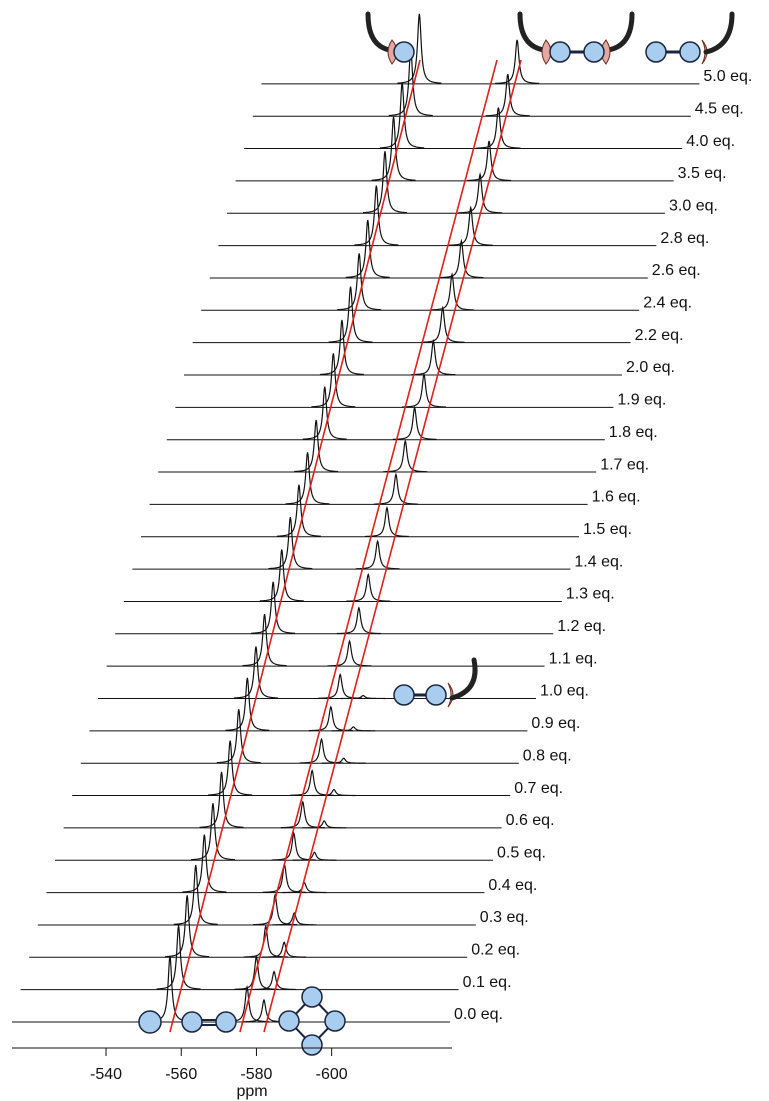 This screenshot has width=769, height=1101. What do you see at coordinates (332, 1074) in the screenshot?
I see `x-tick-label: -600` at bounding box center [332, 1074].